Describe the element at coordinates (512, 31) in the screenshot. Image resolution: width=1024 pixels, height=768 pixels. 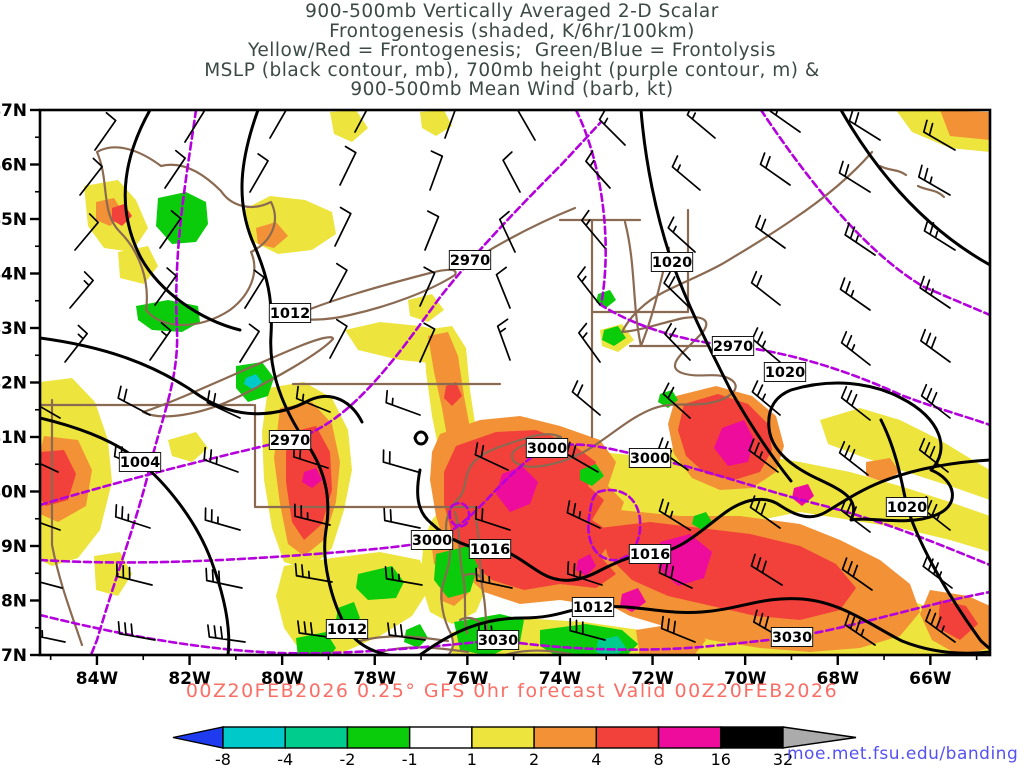
I see `title-line-2: Frontogenesis (shaded, K/6hr/100km)` at that location.